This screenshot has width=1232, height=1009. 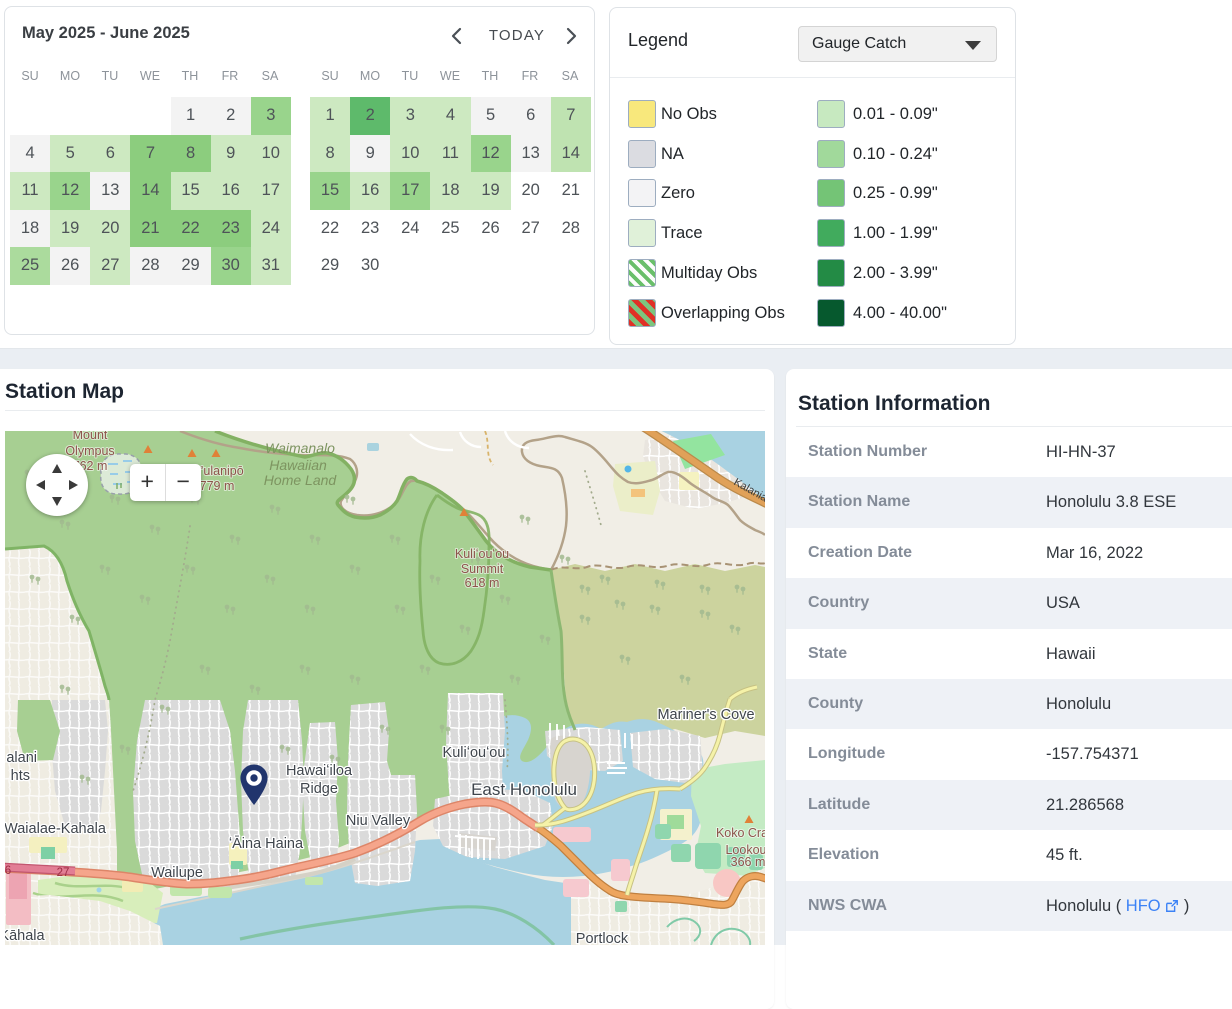 What do you see at coordinates (301, 480) in the screenshot?
I see `svg-text: Home Land` at bounding box center [301, 480].